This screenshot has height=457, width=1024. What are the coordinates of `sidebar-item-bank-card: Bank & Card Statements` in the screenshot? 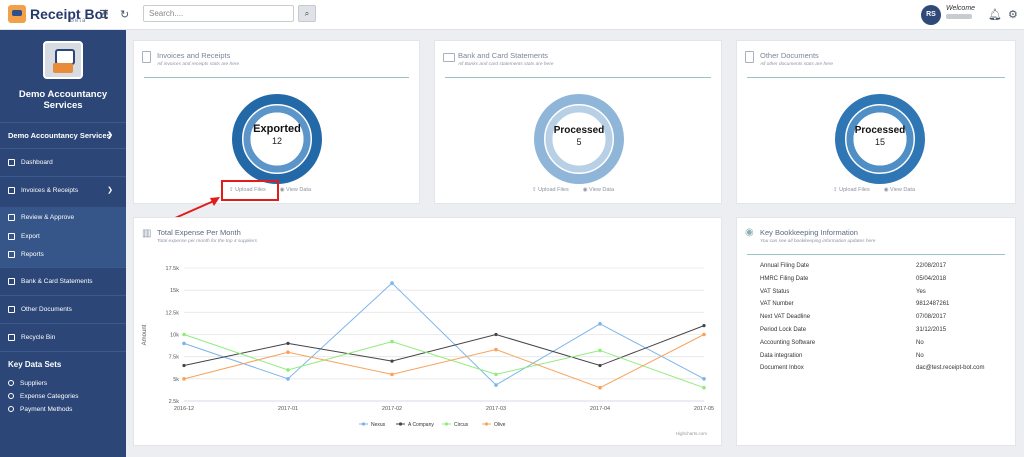 It's located at (63, 281).